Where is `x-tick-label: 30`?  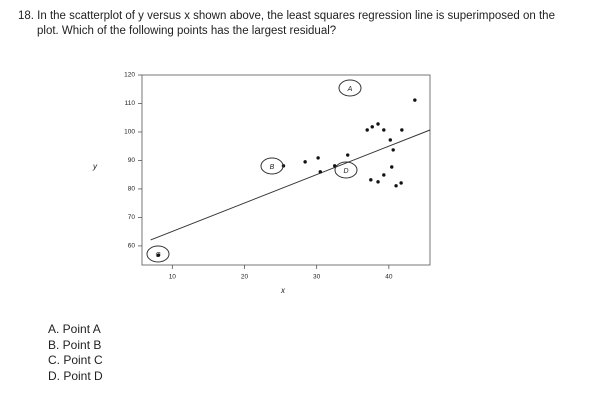
x-tick-label: 30 is located at coordinates (317, 277).